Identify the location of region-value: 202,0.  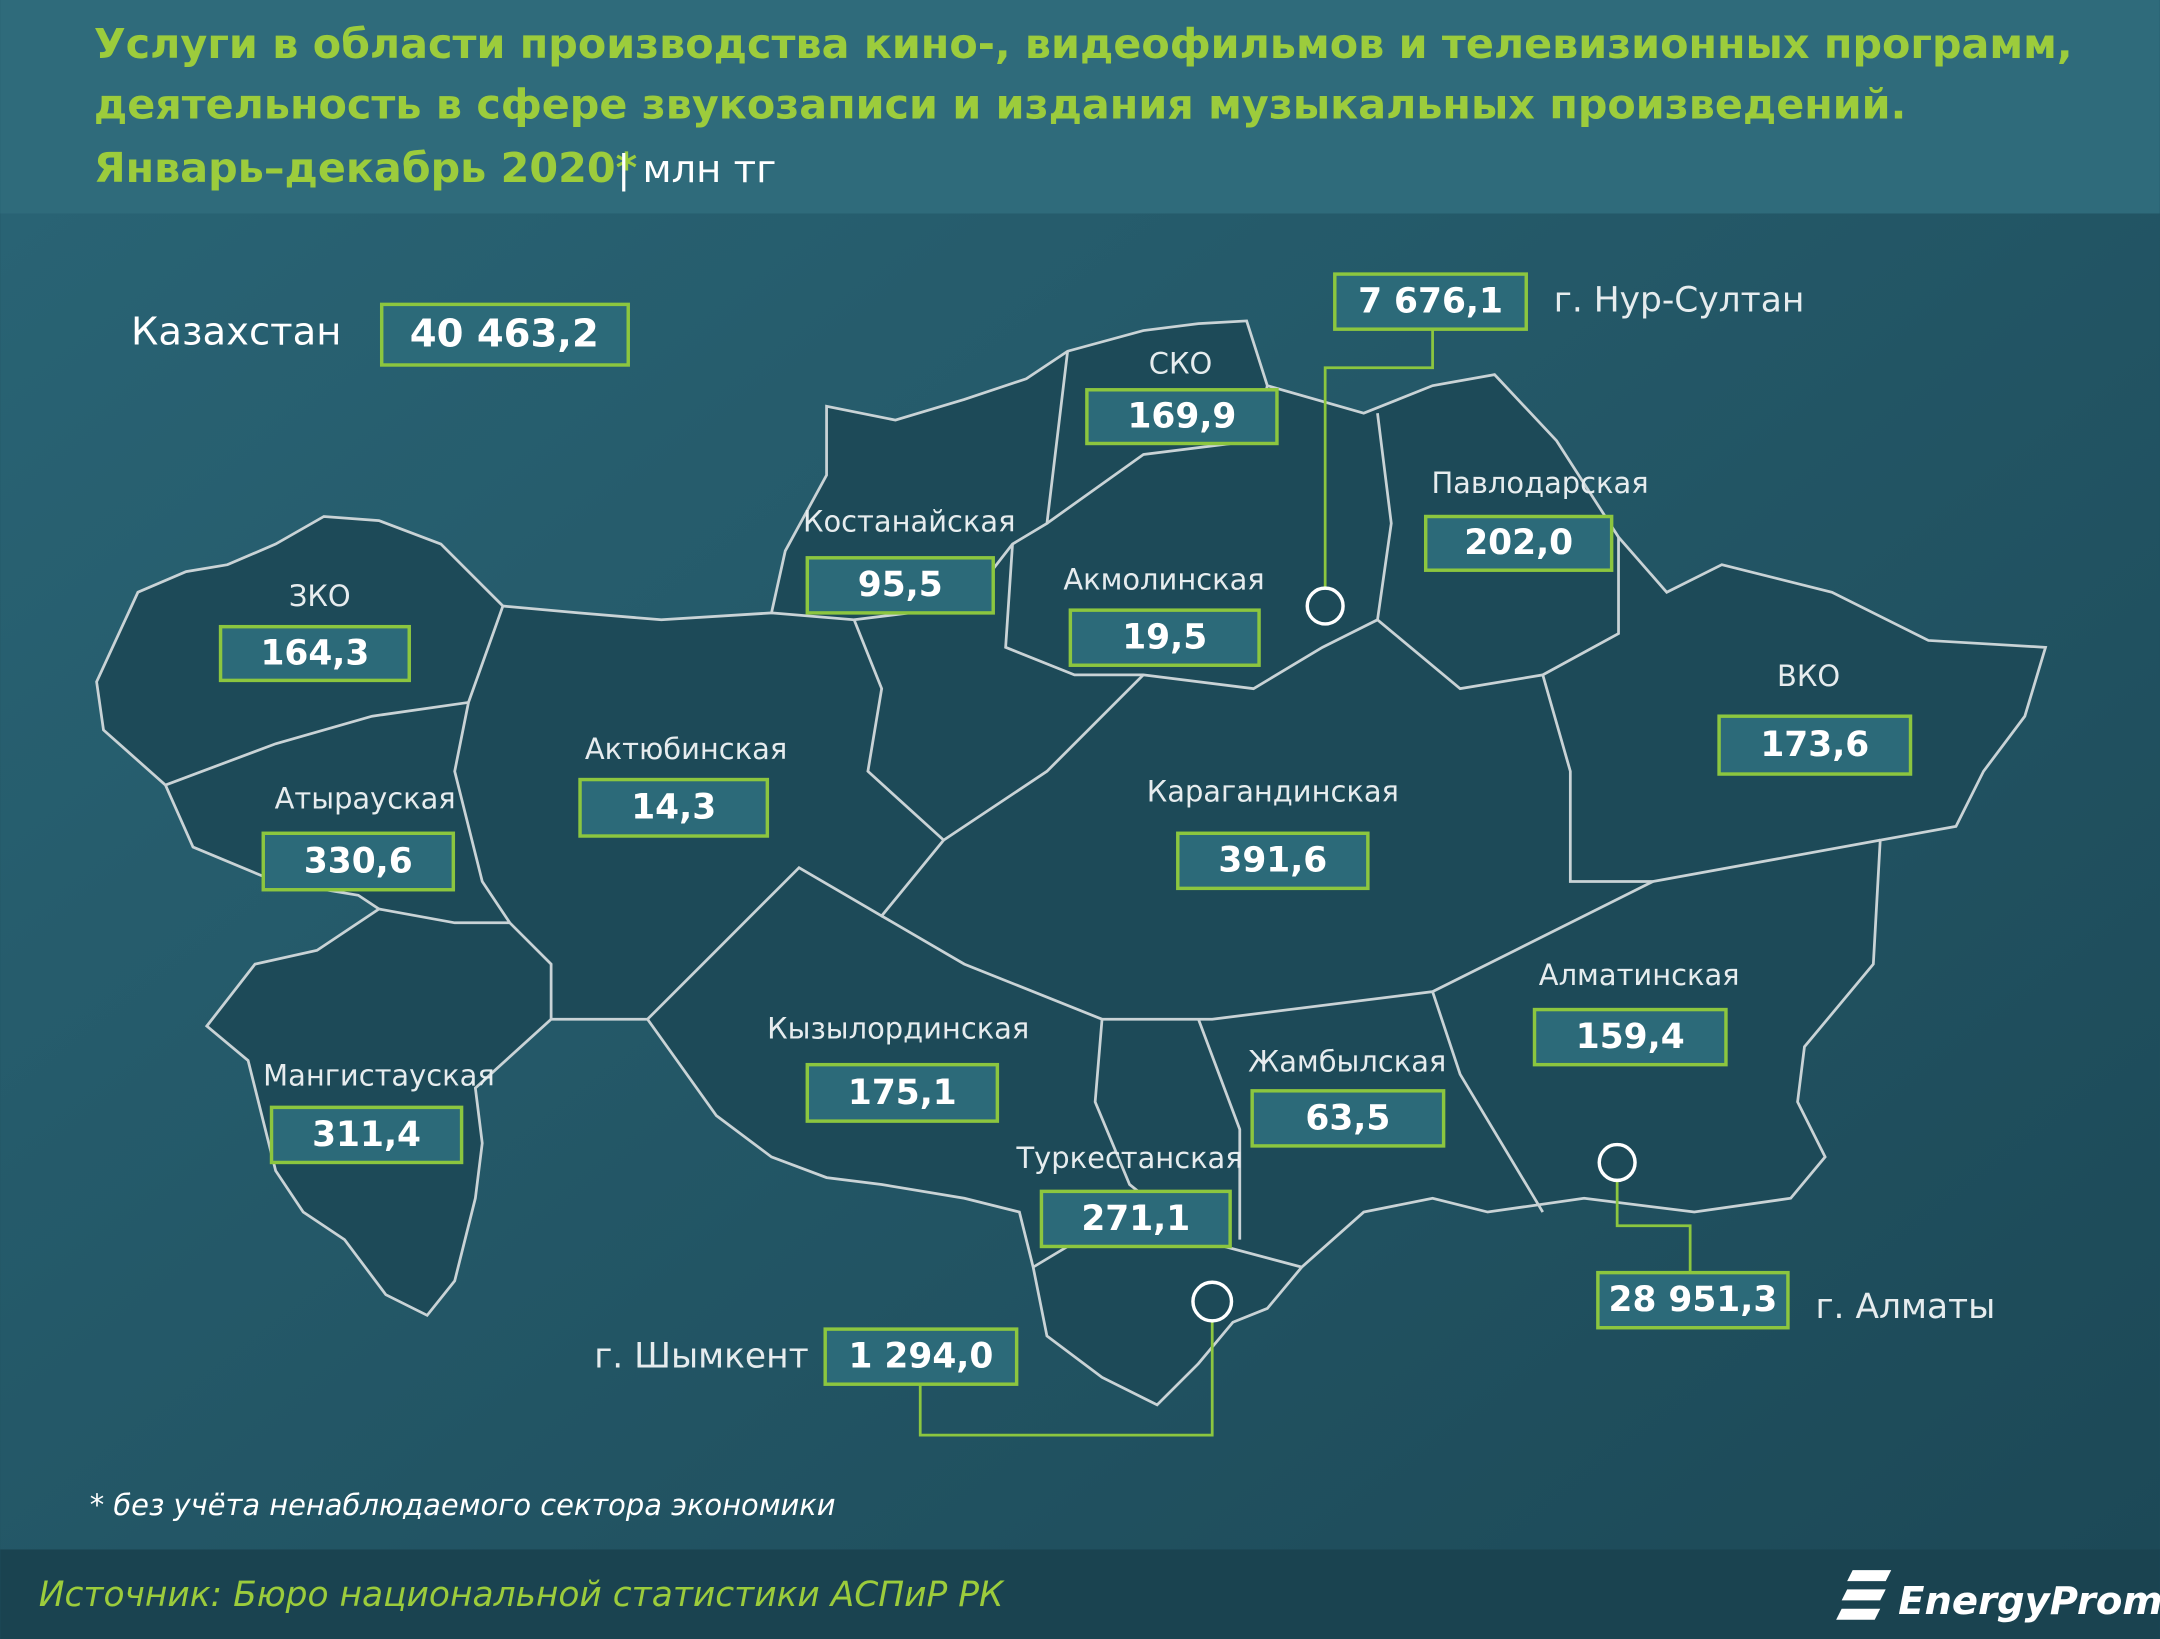
(1518, 543).